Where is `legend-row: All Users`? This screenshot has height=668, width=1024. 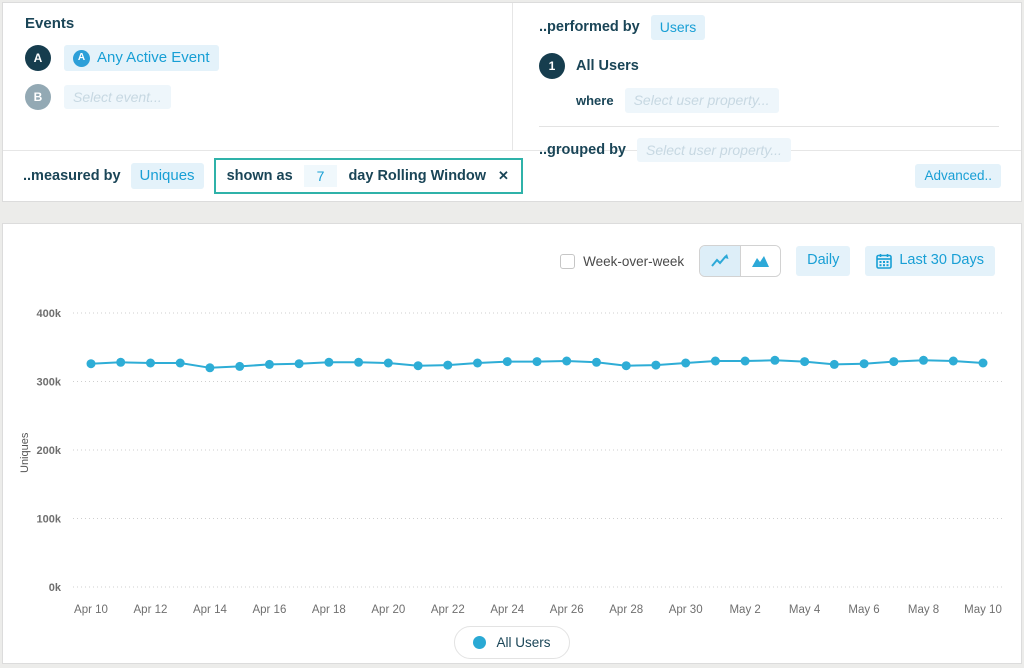
legend-row: All Users is located at coordinates (512, 642).